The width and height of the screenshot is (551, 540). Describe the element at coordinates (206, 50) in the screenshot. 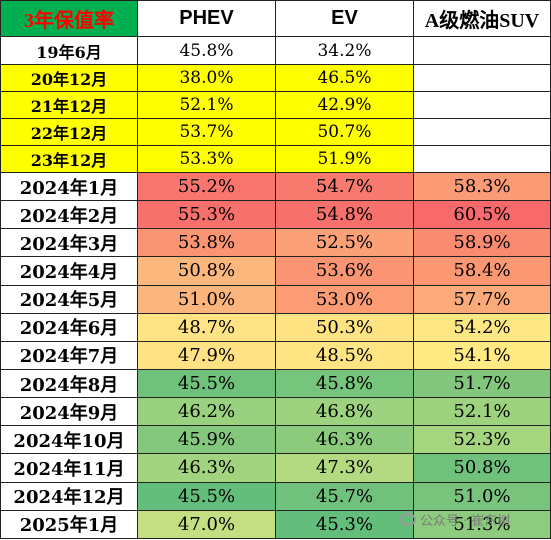

I see `phev-cell: 45.8%` at that location.